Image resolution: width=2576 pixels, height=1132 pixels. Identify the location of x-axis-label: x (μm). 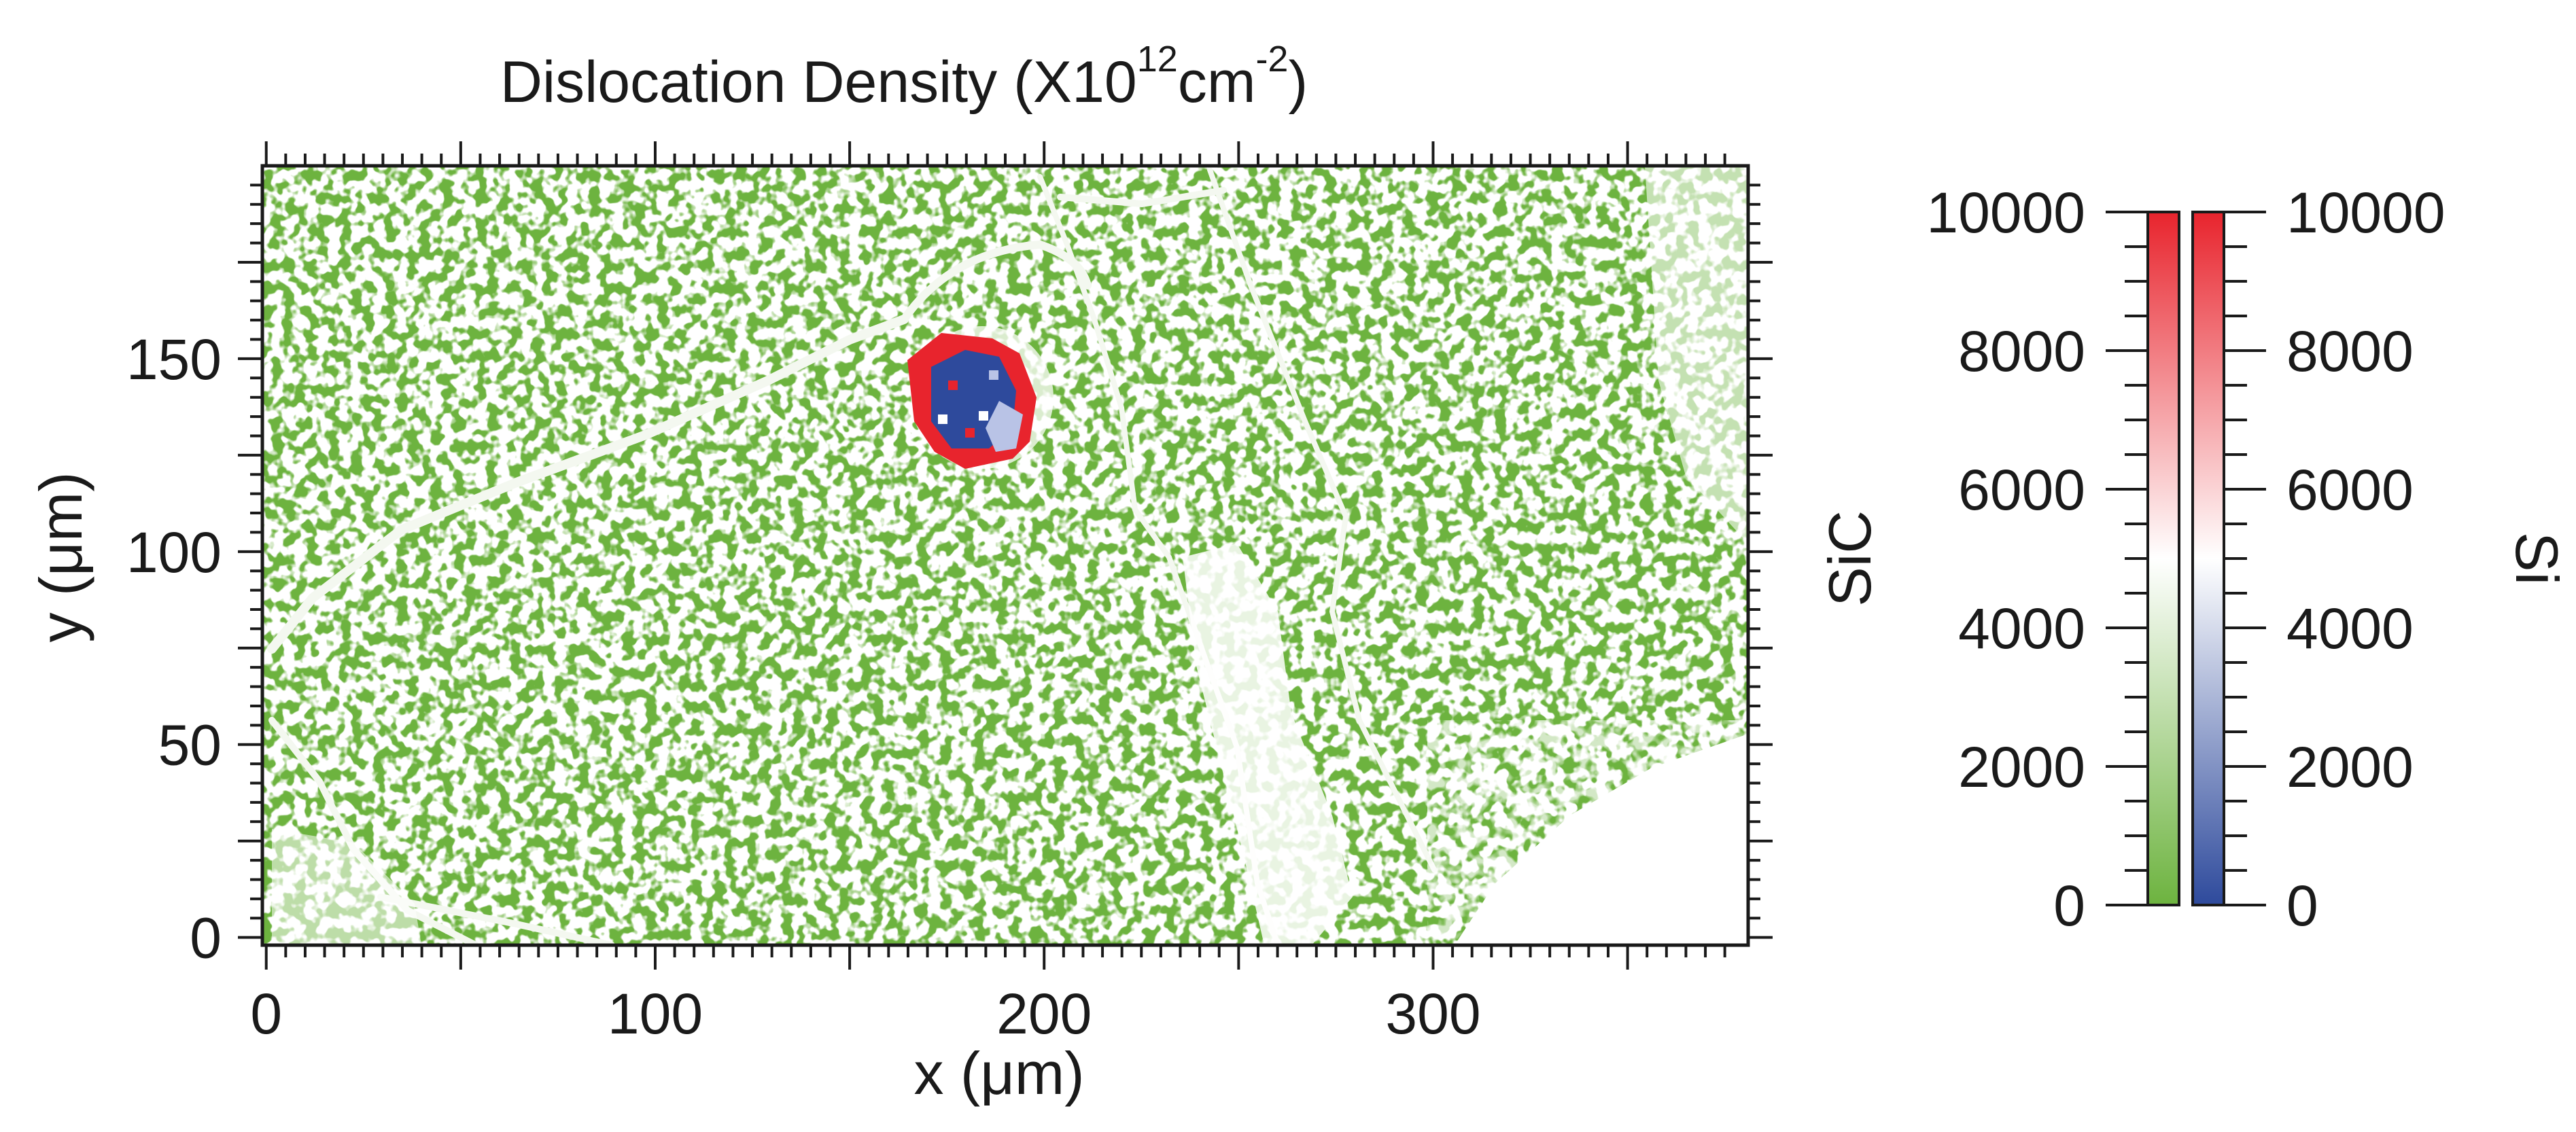
(998, 1073).